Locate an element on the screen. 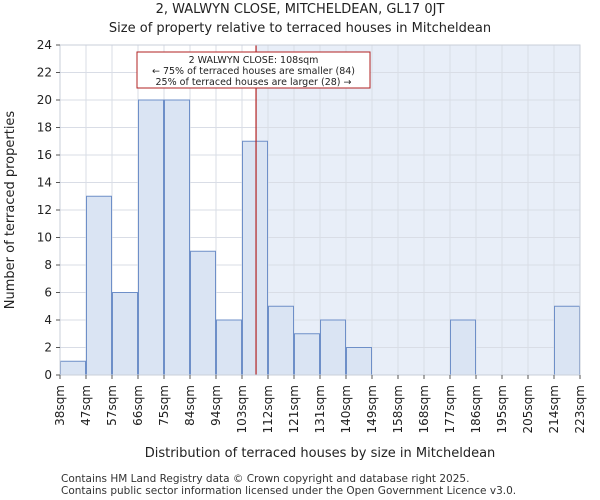 The width and height of the screenshot is (600, 500). y-tick-label: 22 is located at coordinates (44, 73).